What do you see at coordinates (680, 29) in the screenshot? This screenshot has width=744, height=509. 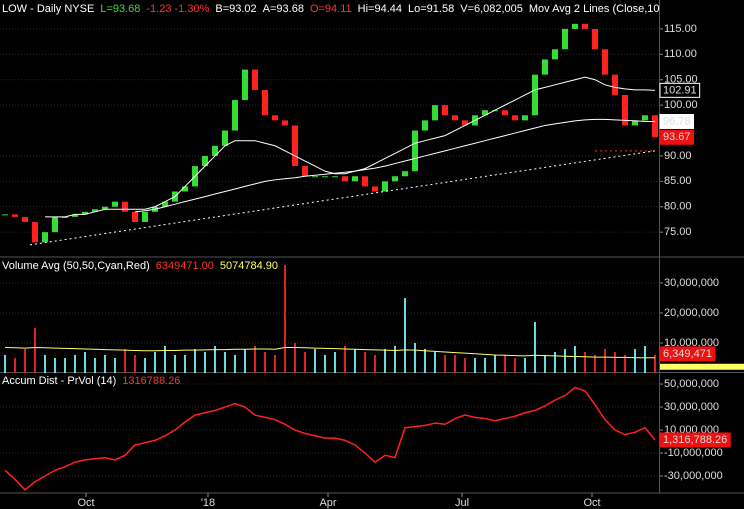 I see `y-tick-label: 115.00` at bounding box center [680, 29].